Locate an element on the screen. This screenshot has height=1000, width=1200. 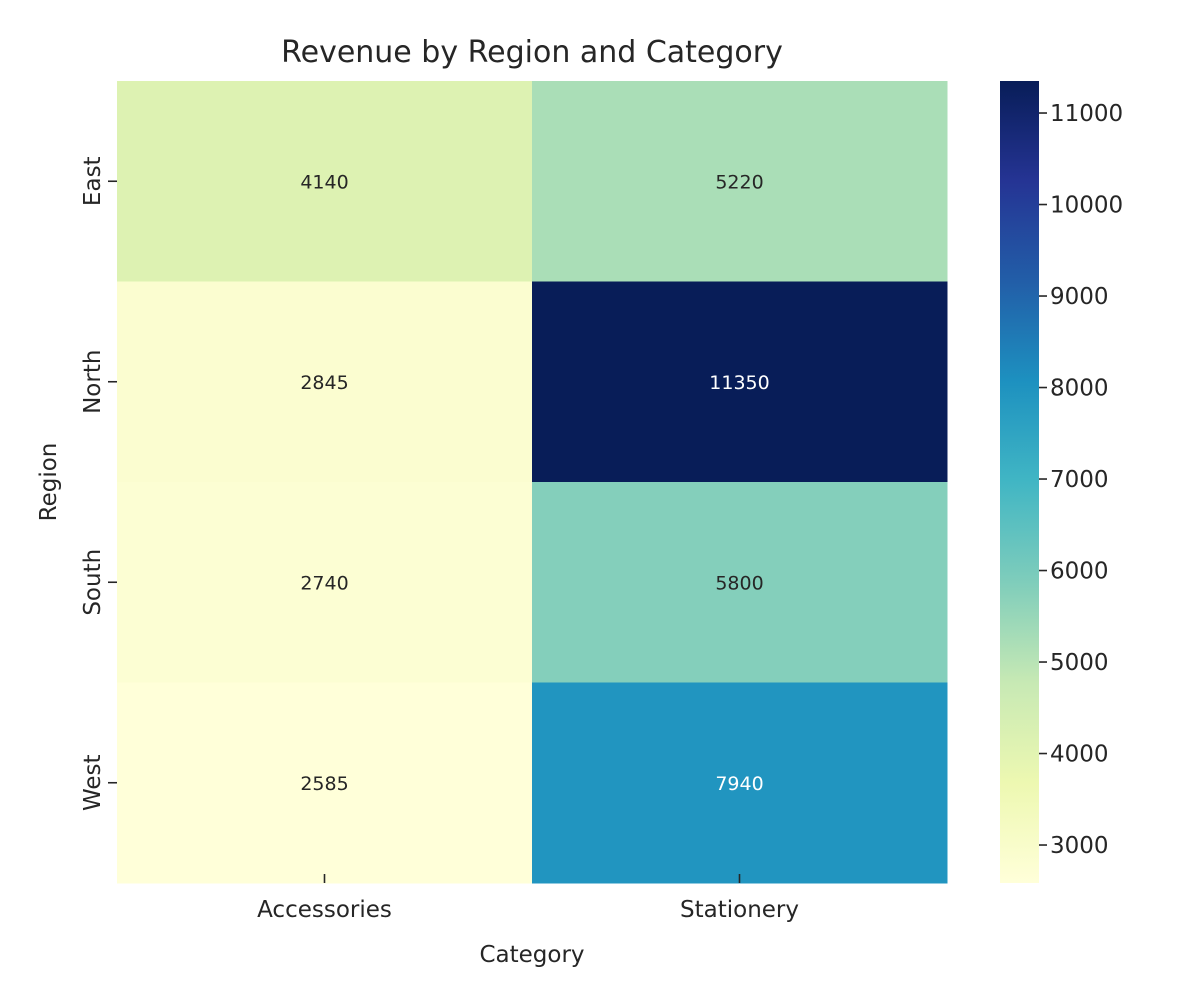
cell-value-label: 7940 is located at coordinates (739, 784).